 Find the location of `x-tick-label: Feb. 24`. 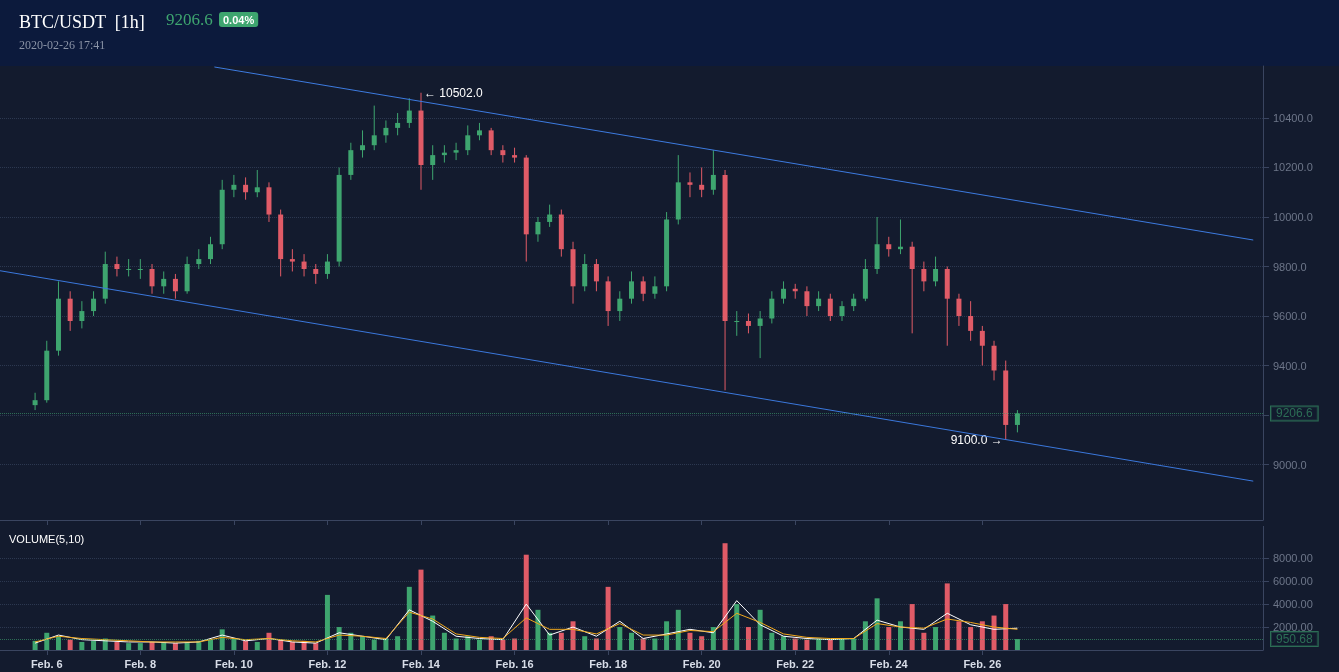

x-tick-label: Feb. 24 is located at coordinates (889, 663).